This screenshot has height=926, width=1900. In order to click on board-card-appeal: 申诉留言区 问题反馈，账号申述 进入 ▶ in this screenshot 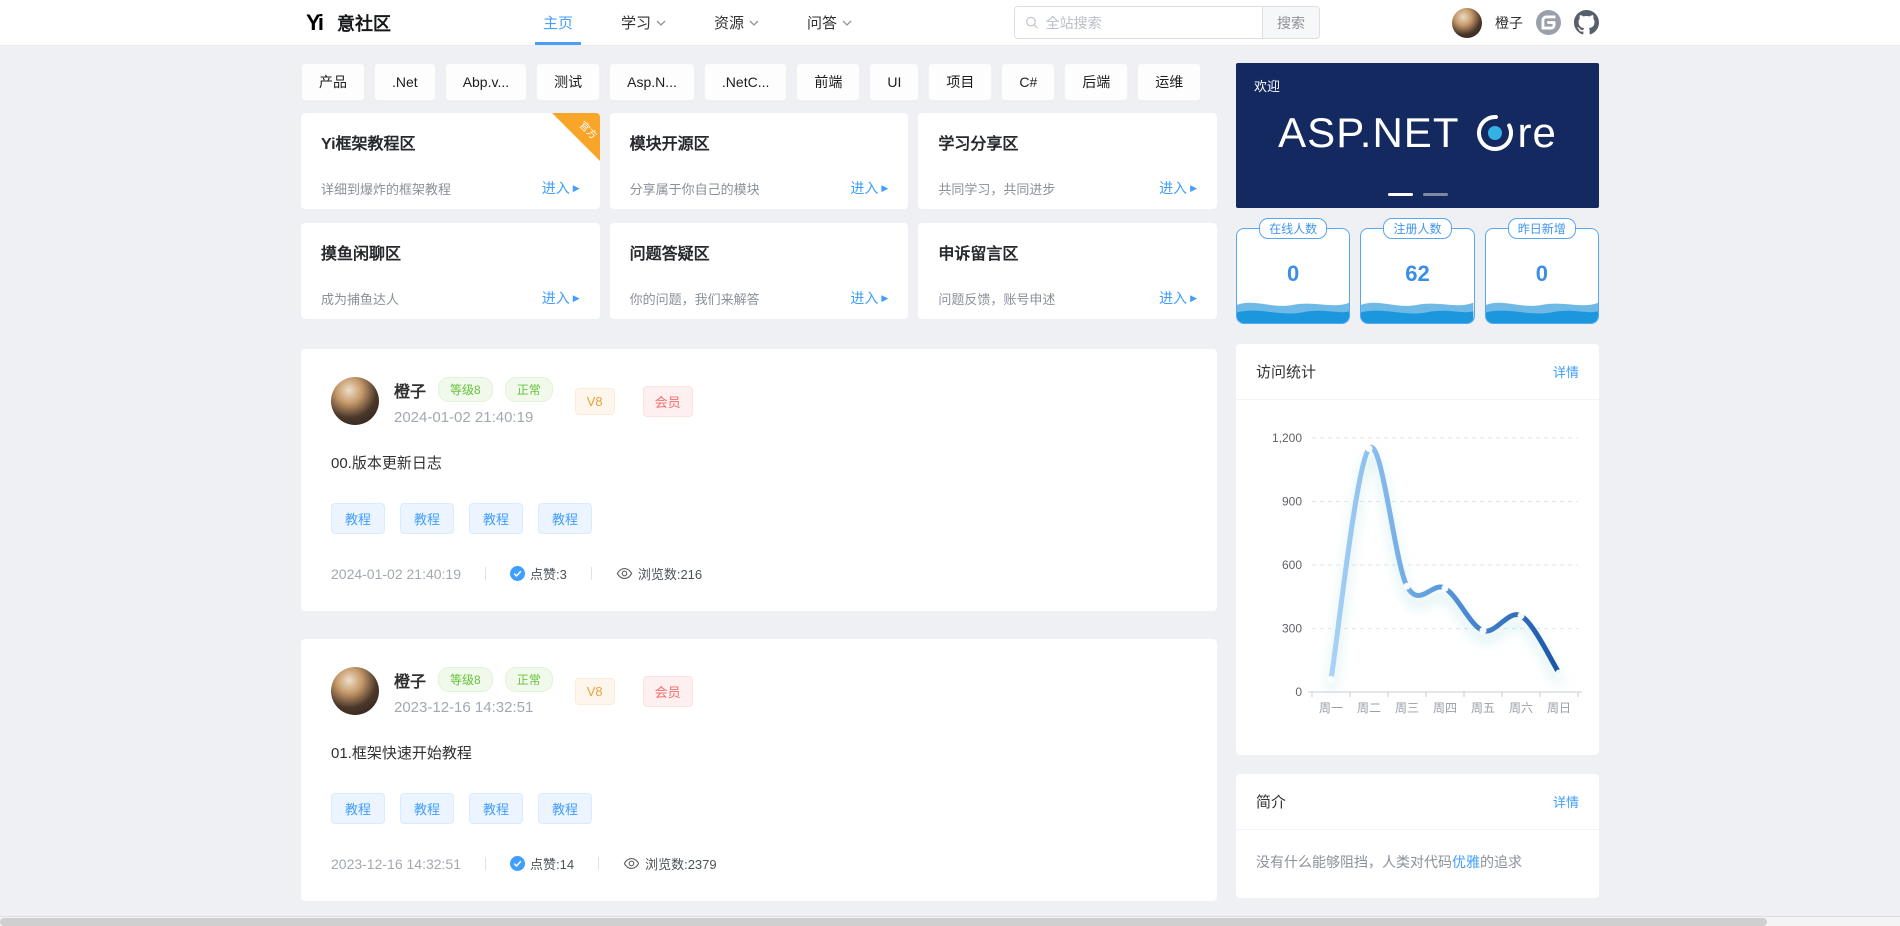, I will do `click(1067, 271)`.